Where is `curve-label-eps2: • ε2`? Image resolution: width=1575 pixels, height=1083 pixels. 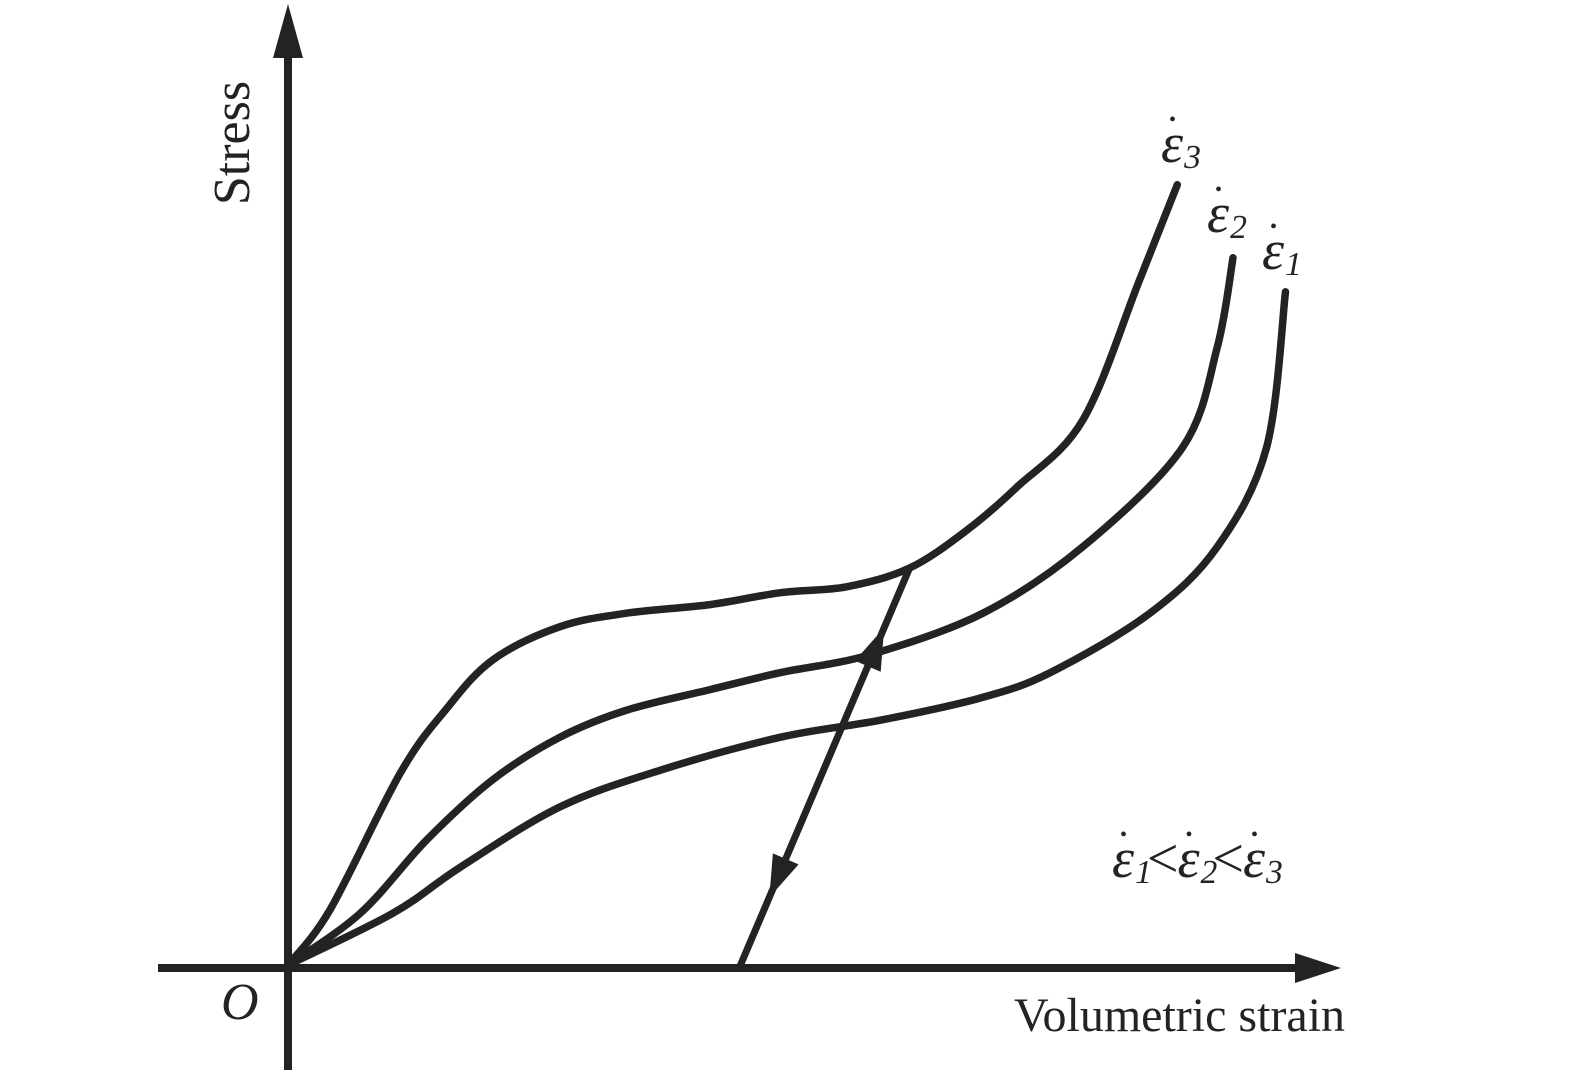
curve-label-eps2: • ε2 is located at coordinates (1227, 213).